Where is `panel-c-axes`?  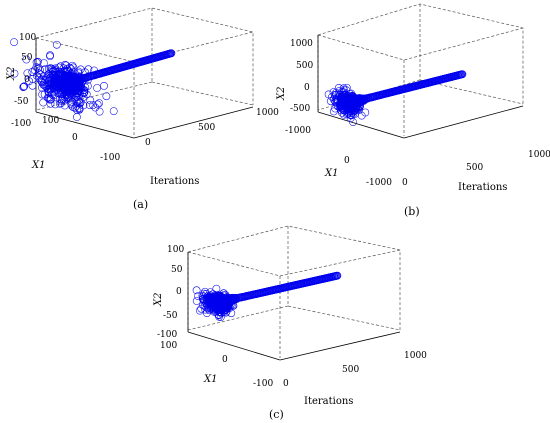
panel-c-axes is located at coordinates (294, 306).